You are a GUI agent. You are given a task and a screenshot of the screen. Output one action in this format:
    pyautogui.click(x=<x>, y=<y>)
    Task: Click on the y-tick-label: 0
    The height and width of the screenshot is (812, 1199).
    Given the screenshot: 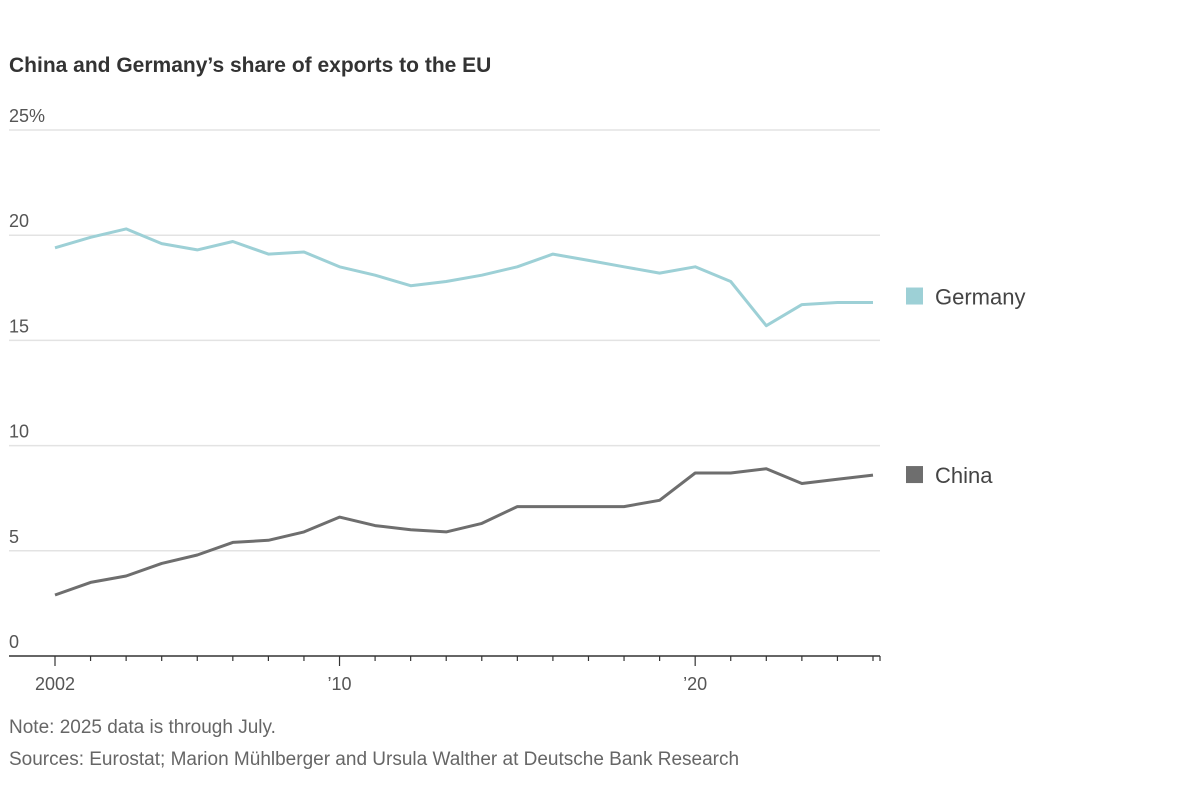 What is the action you would take?
    pyautogui.click(x=14, y=642)
    